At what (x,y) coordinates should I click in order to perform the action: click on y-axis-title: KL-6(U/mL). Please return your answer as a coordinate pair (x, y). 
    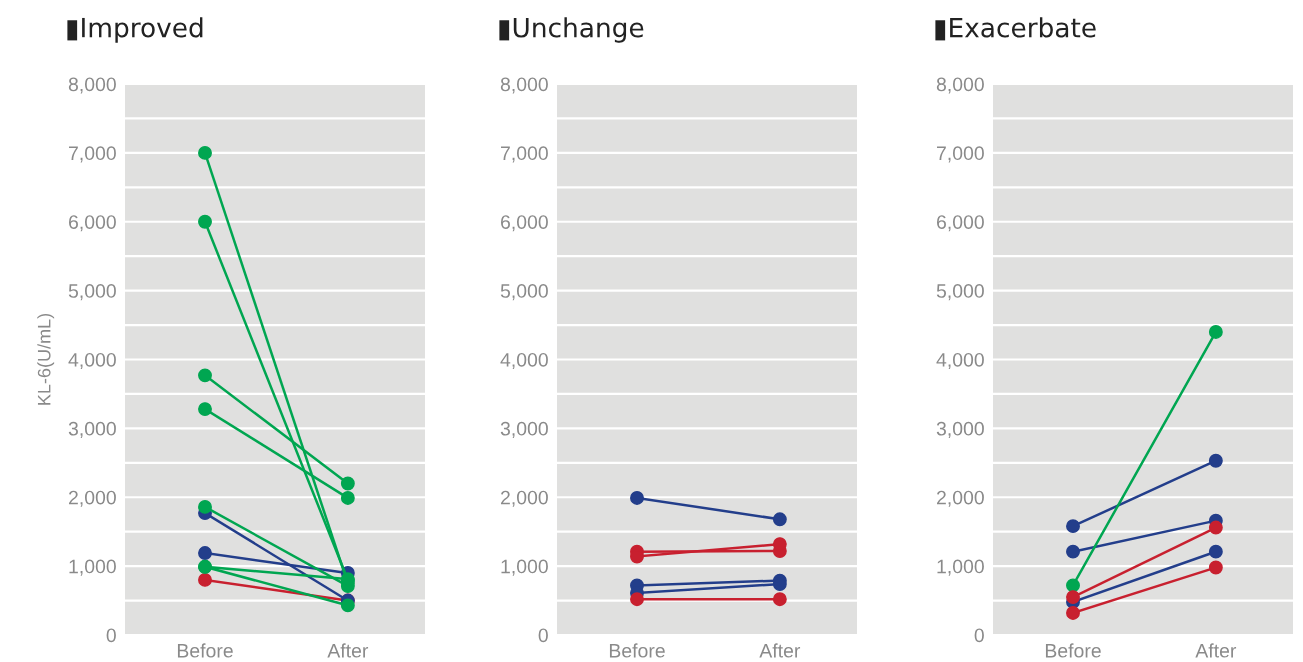
    Looking at the image, I should click on (46, 359).